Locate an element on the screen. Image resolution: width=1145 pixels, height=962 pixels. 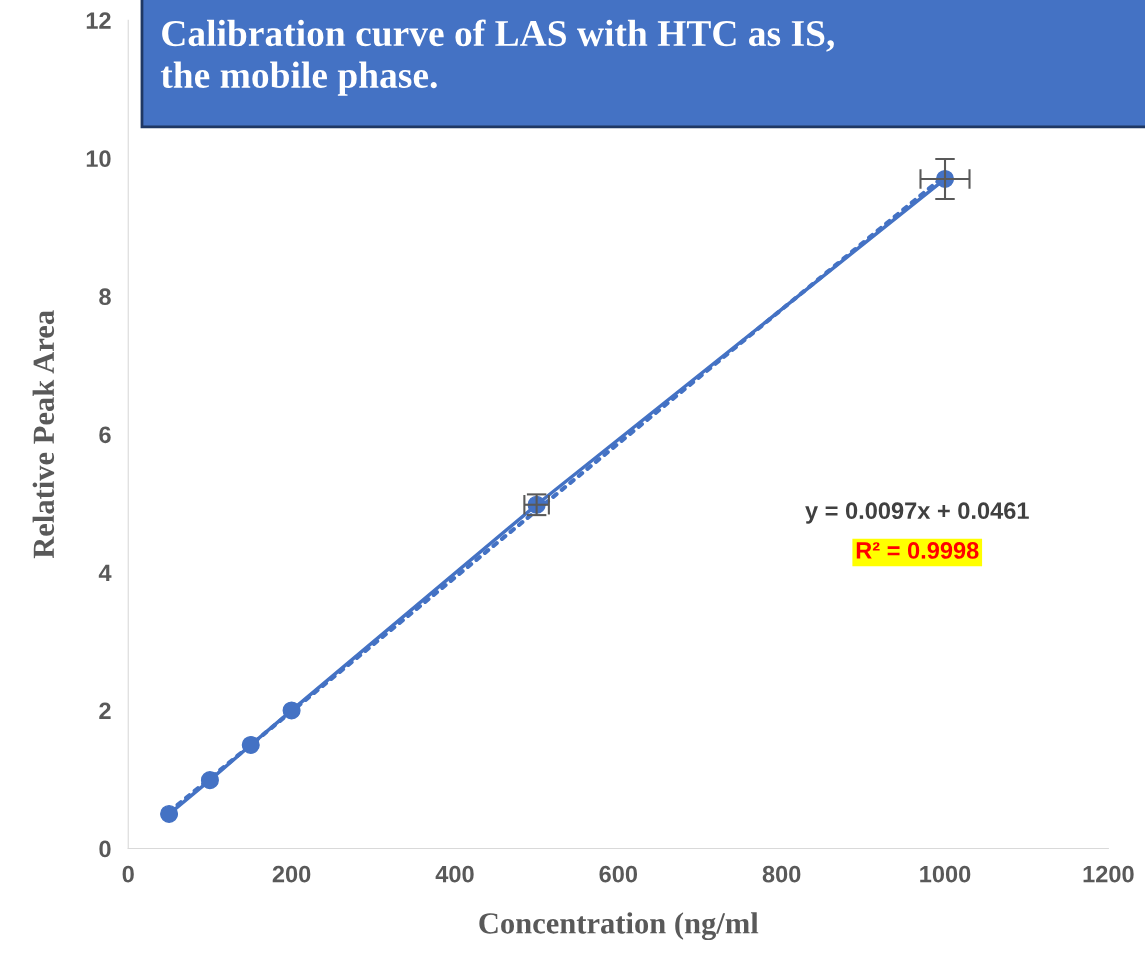
y-tick-label: 4 is located at coordinates (105, 572).